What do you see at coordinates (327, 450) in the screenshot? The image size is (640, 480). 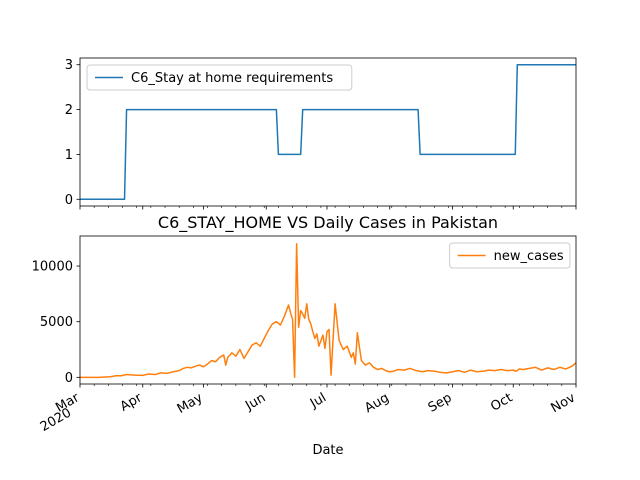 I see `x-axis-label: Date` at bounding box center [327, 450].